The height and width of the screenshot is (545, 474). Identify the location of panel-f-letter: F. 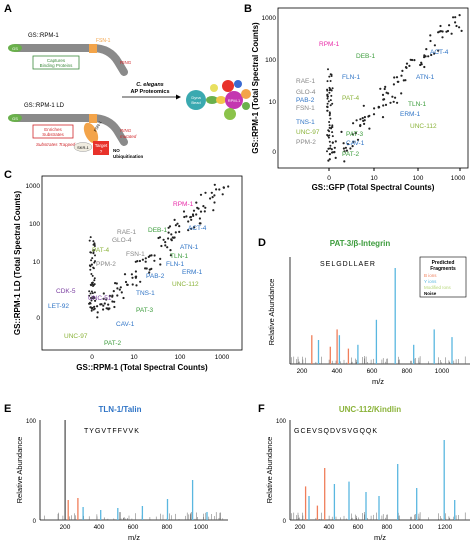
(261, 409).